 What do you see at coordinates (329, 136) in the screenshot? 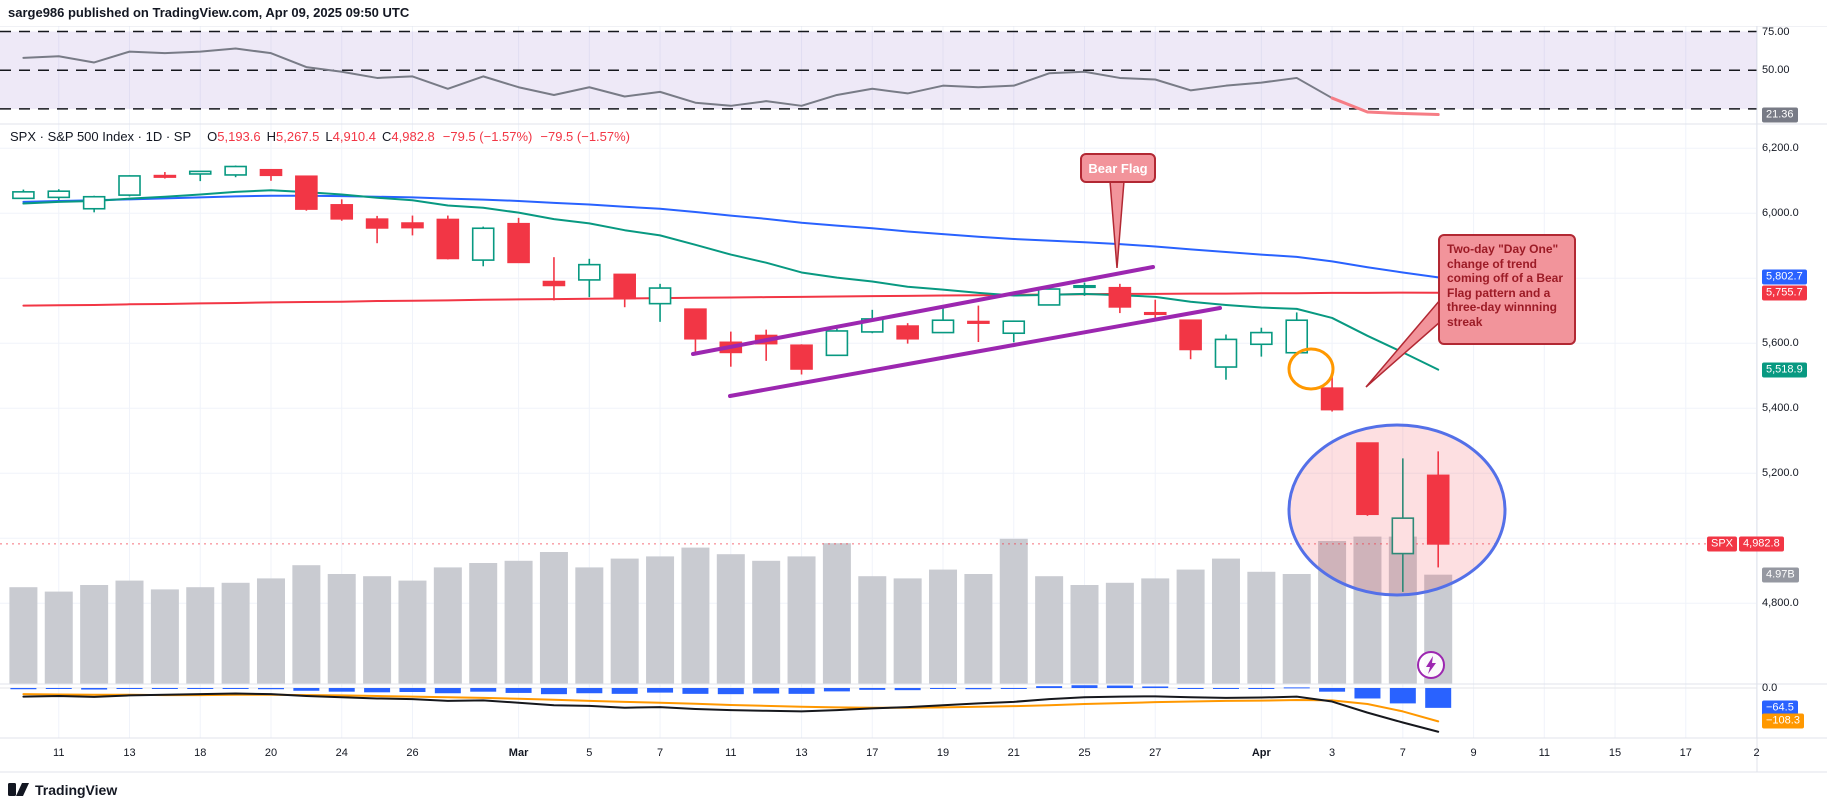
I see `low-label: L` at bounding box center [329, 136].